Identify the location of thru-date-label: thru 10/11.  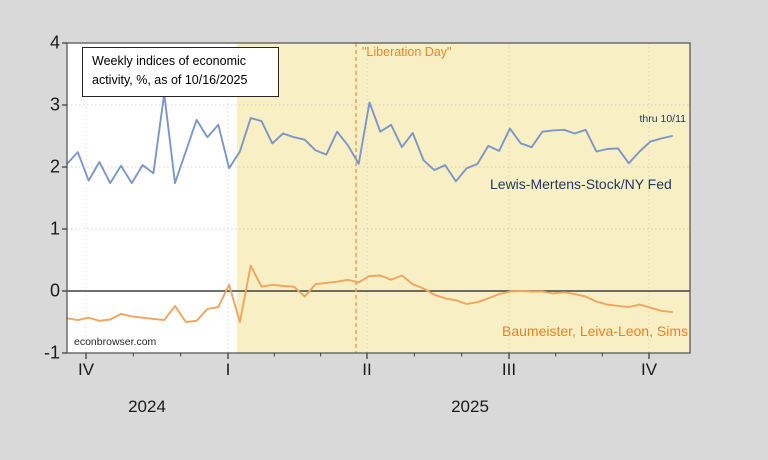
(662, 119).